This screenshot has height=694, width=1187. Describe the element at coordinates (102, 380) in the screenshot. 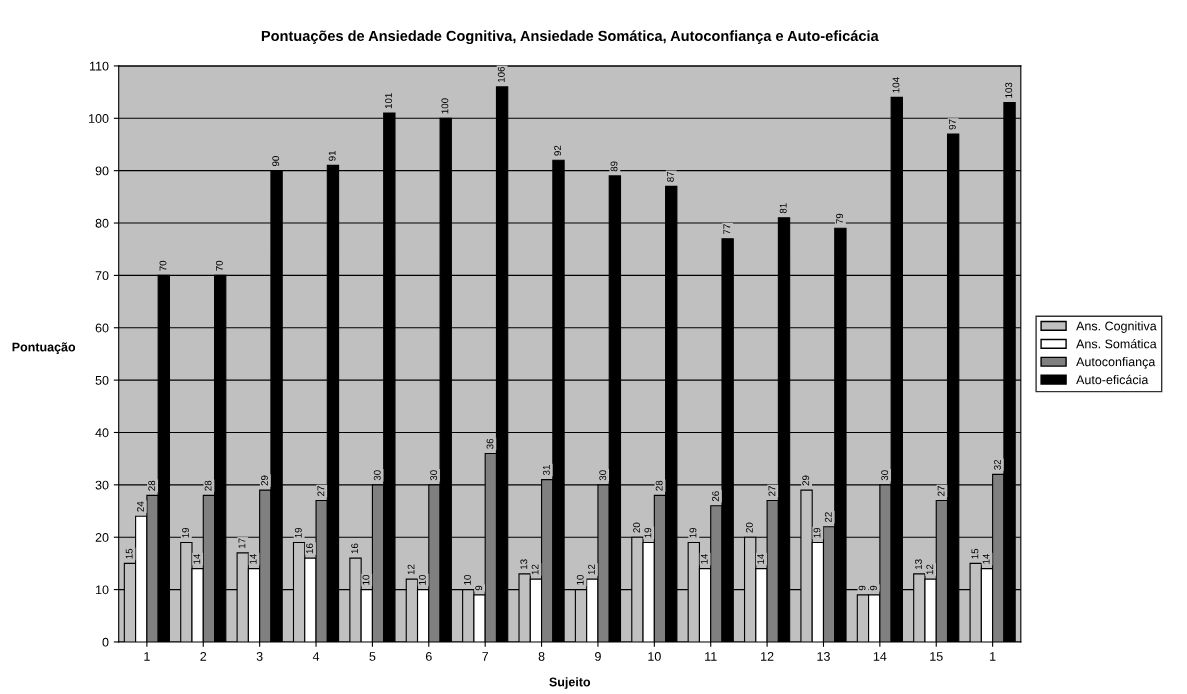

I see `y-tick-label: 50` at that location.